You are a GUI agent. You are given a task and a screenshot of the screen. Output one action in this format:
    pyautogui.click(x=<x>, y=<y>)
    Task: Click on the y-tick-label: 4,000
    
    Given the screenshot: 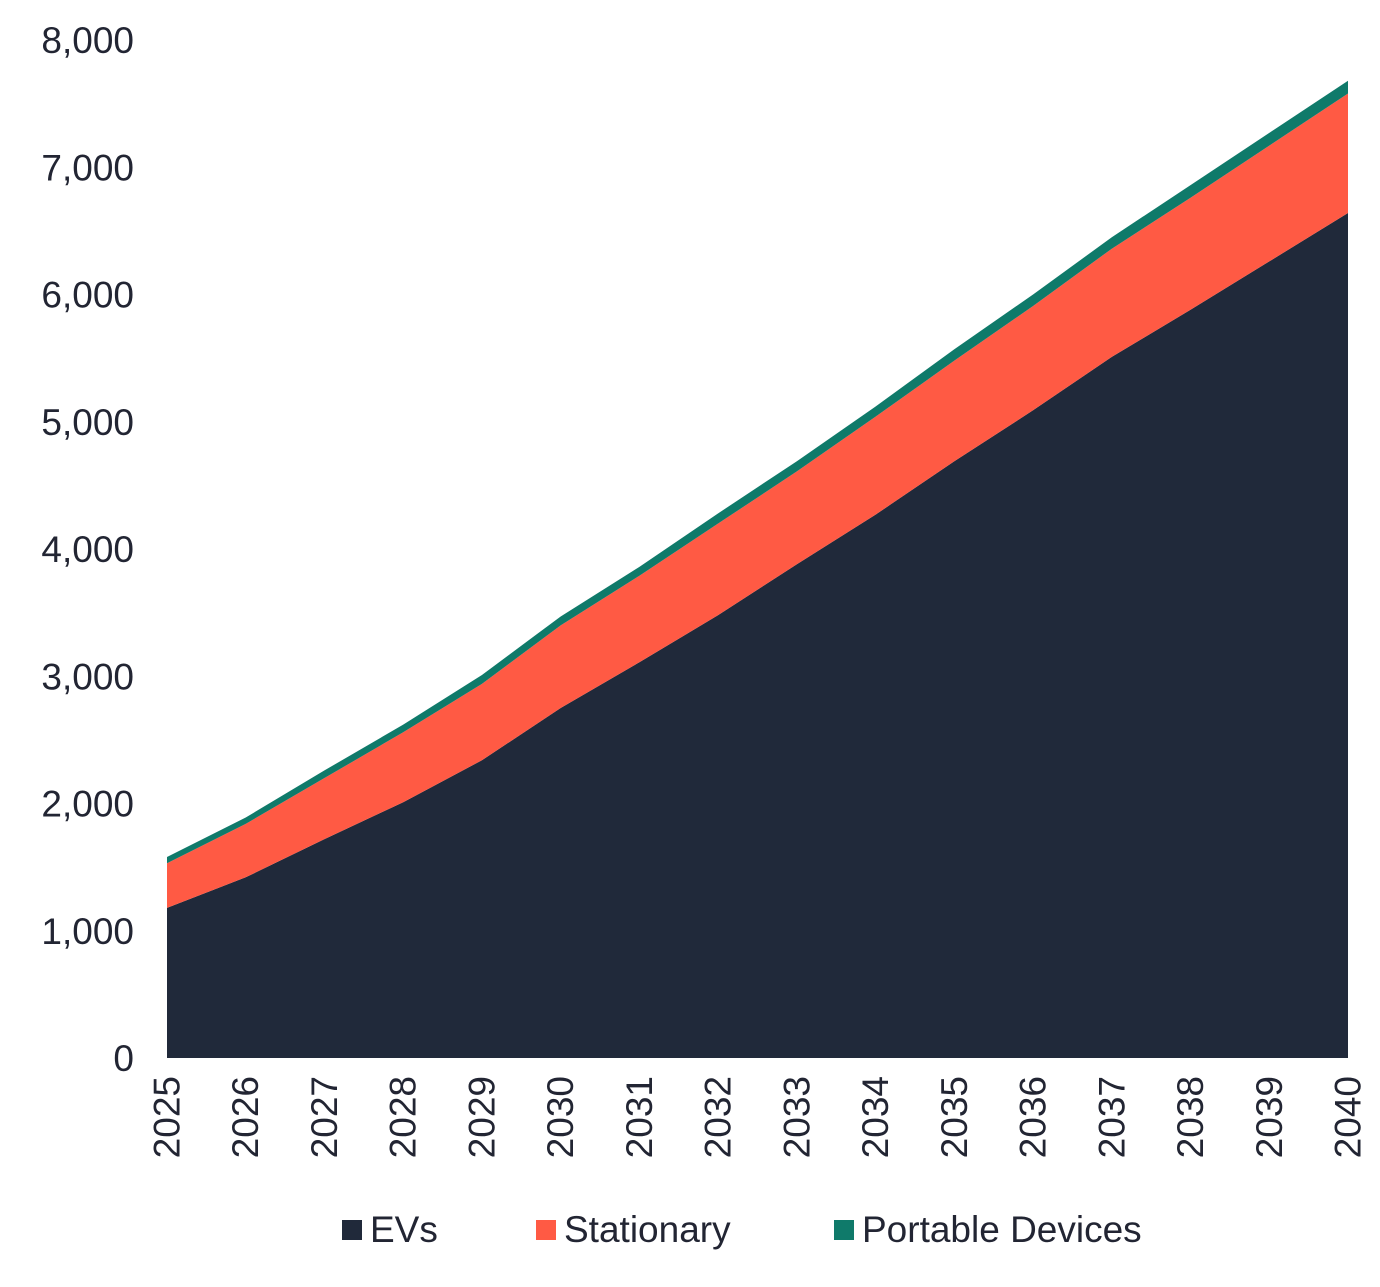 What is the action you would take?
    pyautogui.click(x=87, y=549)
    